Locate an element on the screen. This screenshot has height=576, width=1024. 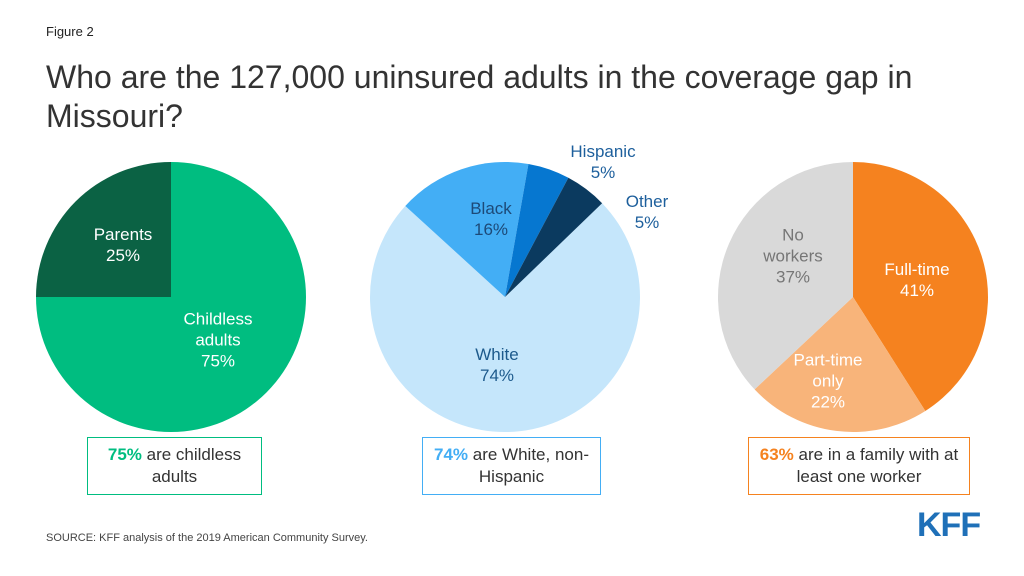
slice-label: Part-time only 22% is located at coordinates (828, 381).